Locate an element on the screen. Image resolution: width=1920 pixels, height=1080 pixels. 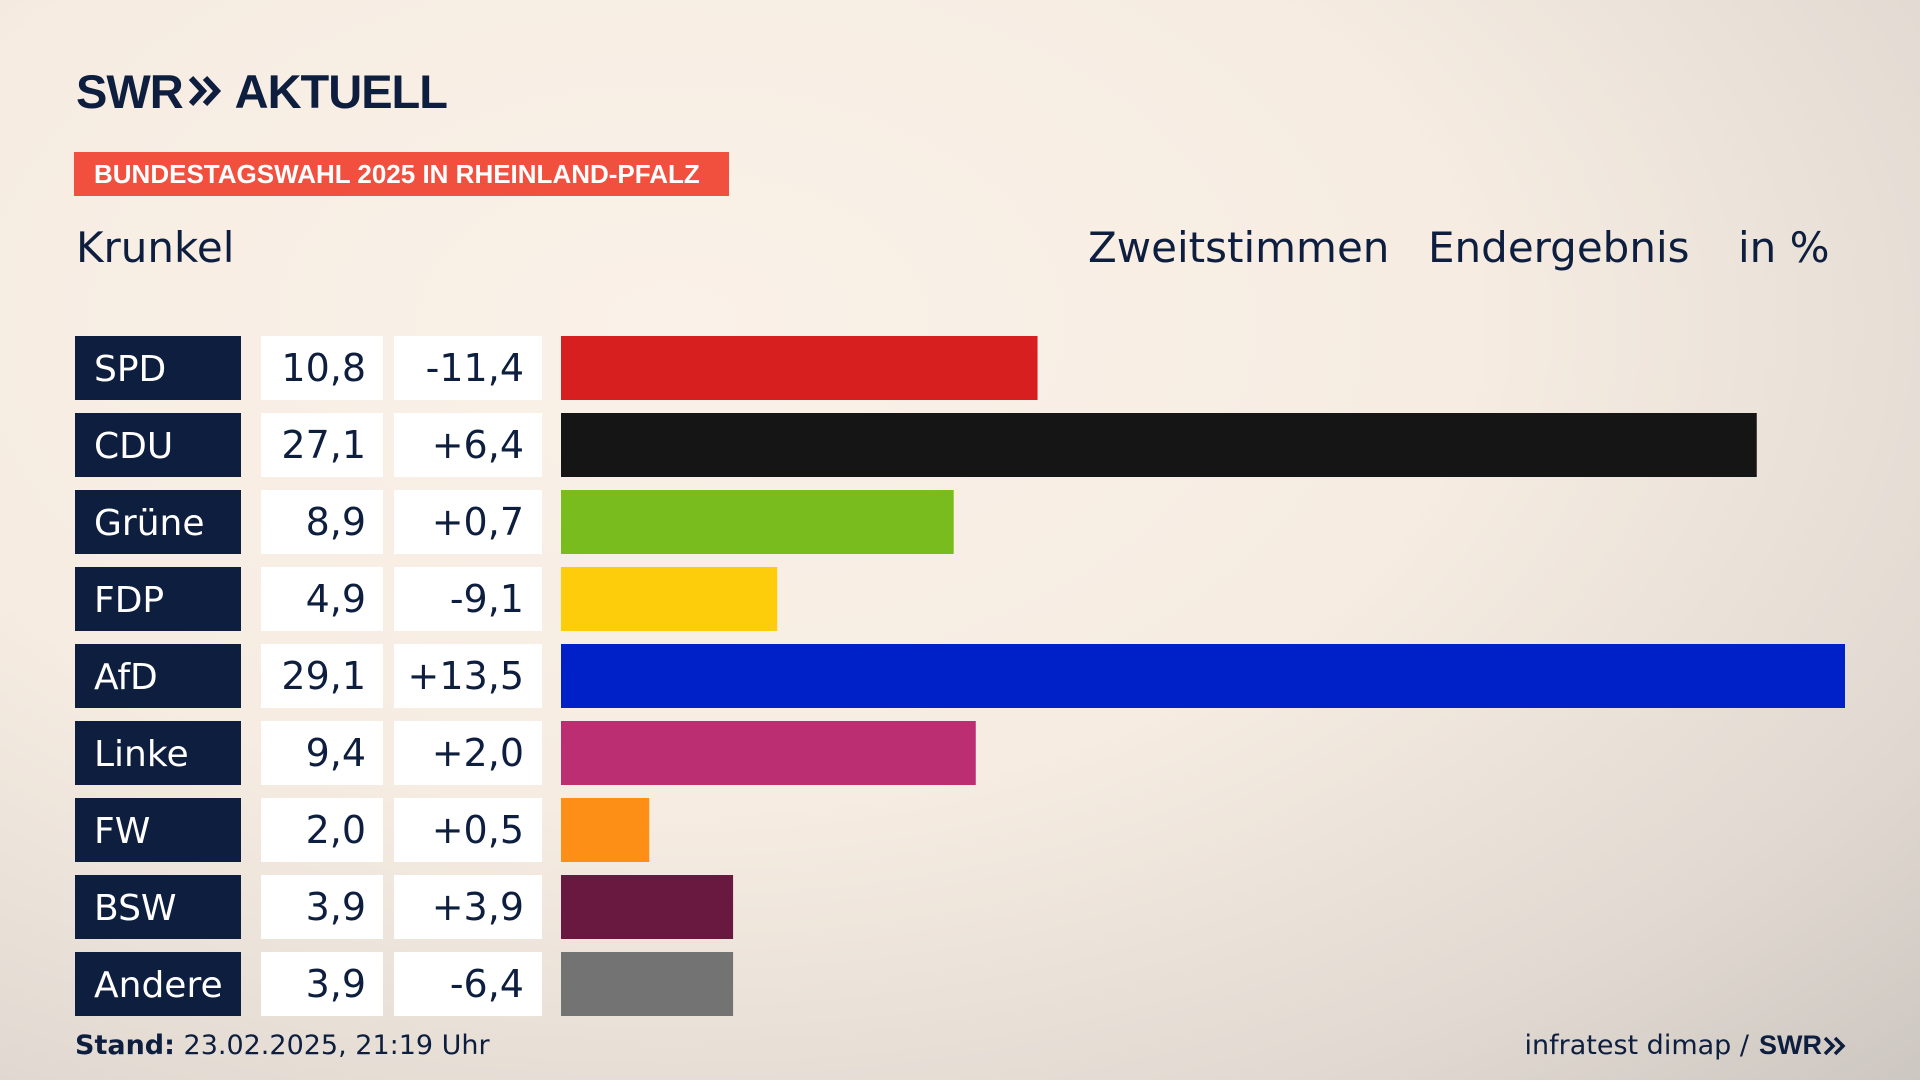
bar-linke is located at coordinates (768, 753).